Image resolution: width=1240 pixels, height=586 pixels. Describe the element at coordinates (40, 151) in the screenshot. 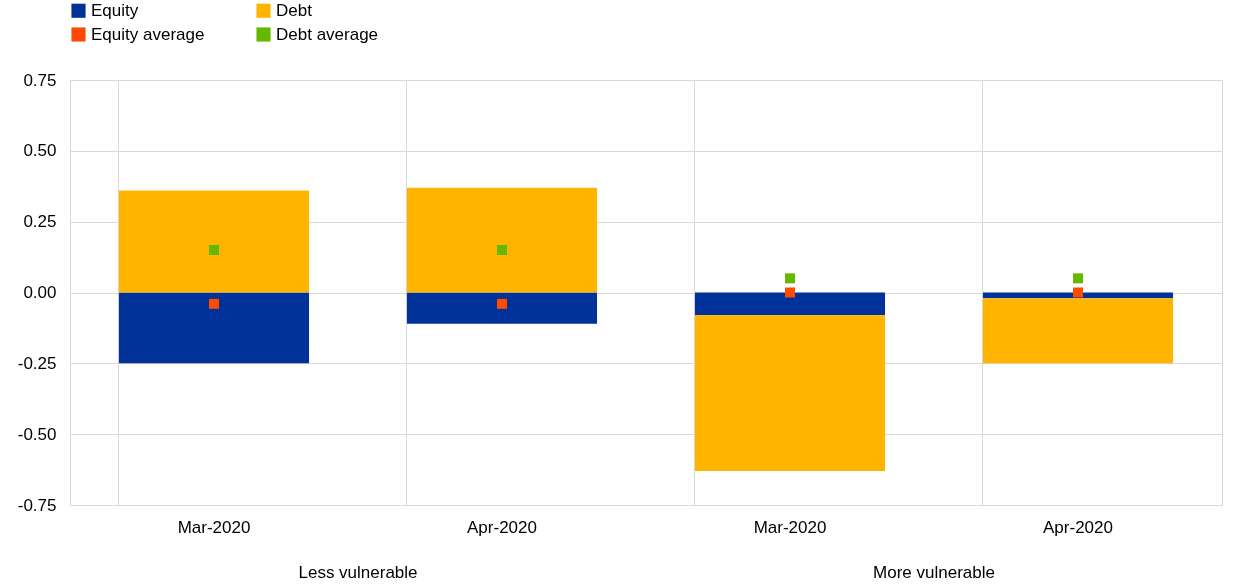

I see `y-tick-label: 0.50` at that location.